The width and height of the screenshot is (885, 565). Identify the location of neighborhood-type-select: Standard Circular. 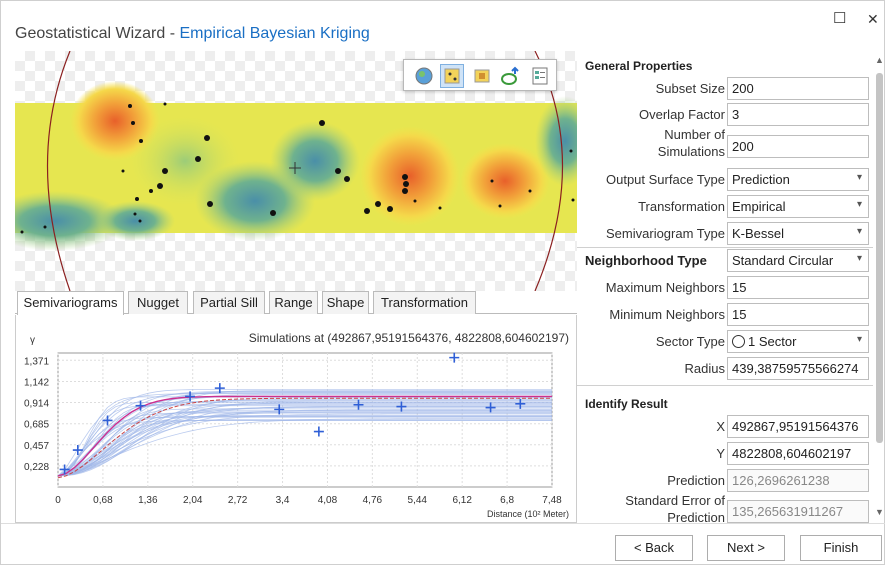
(798, 260).